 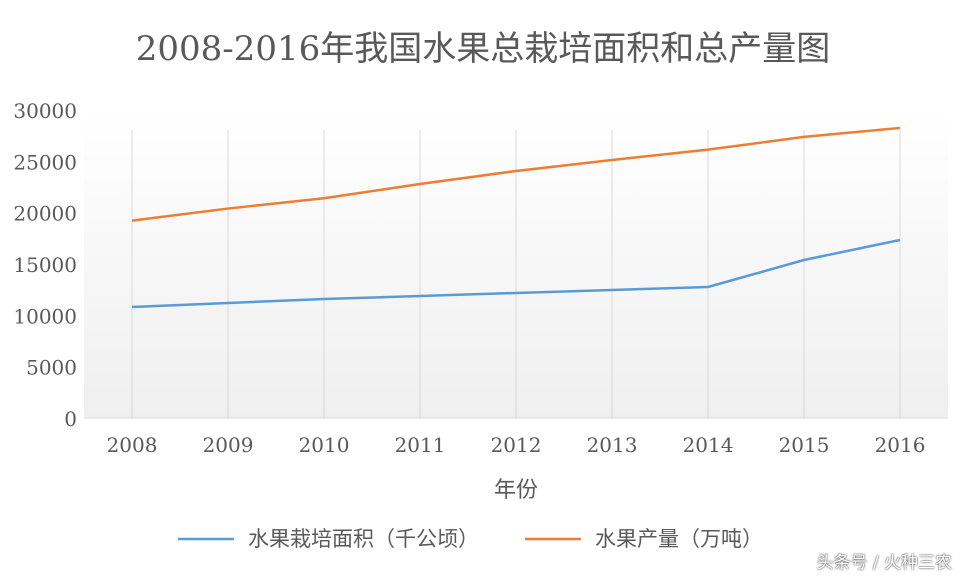 What do you see at coordinates (132, 445) in the screenshot?
I see `x-tick-label: 2008` at bounding box center [132, 445].